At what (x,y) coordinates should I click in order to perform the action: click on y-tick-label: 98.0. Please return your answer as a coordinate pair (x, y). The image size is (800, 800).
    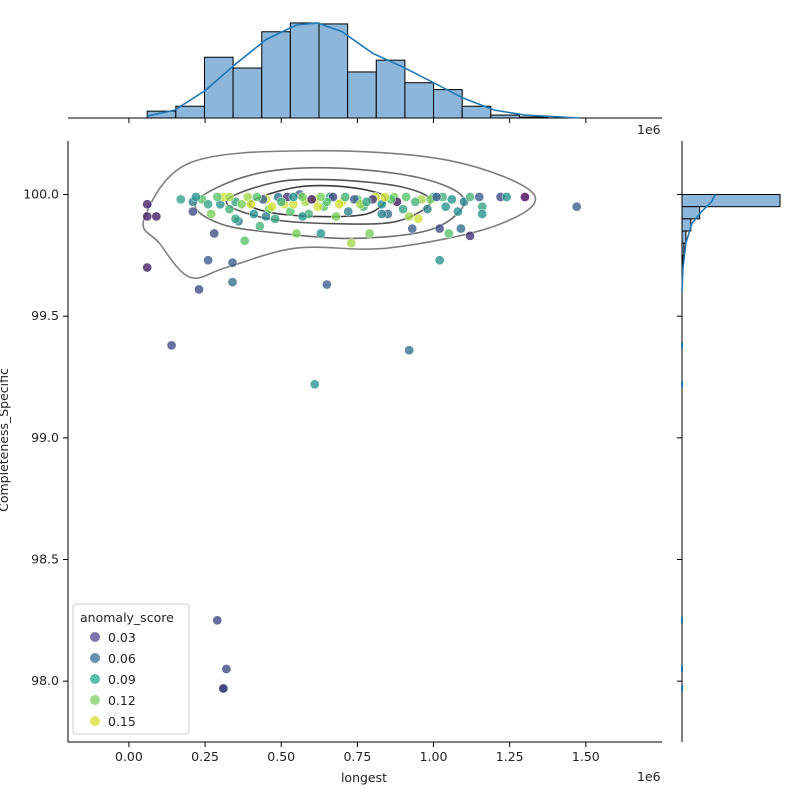
    Looking at the image, I should click on (45, 680).